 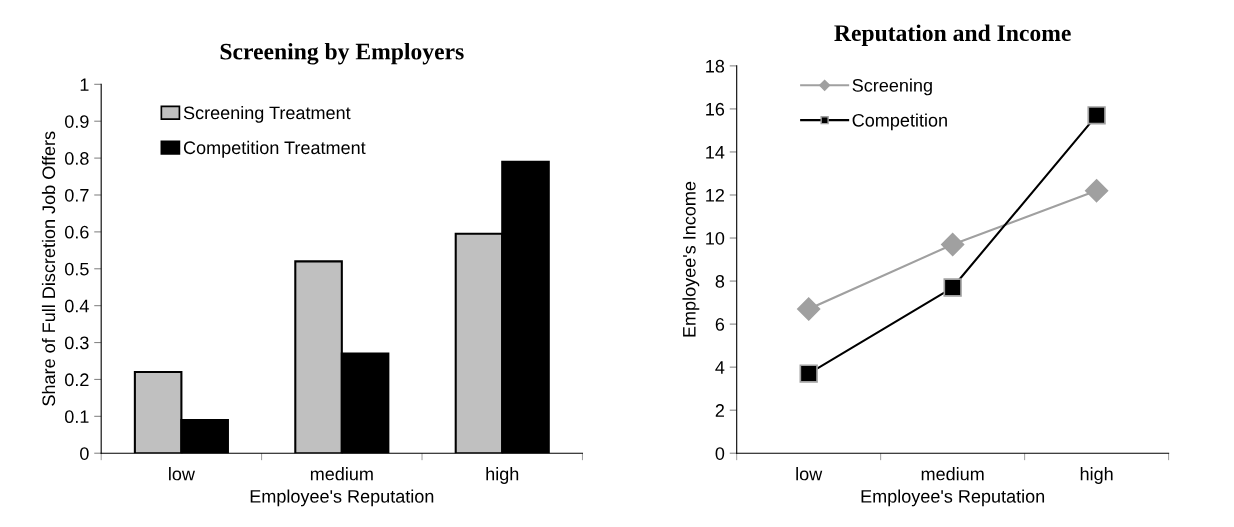 What do you see at coordinates (720, 367) in the screenshot?
I see `y-tick-label: 4` at bounding box center [720, 367].